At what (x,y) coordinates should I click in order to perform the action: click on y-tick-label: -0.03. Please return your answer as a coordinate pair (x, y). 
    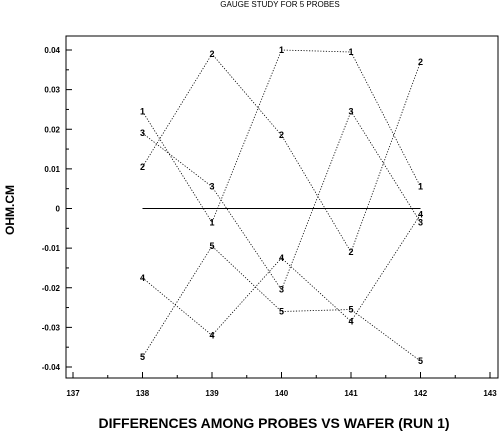
    Looking at the image, I should click on (51, 327).